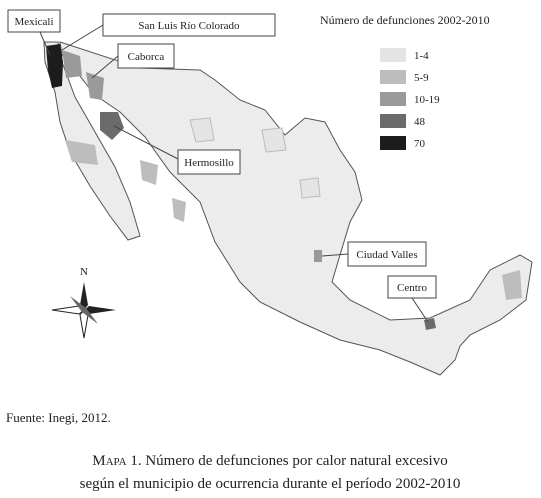 The height and width of the screenshot is (498, 541). Describe the element at coordinates (310, 188) in the screenshot. I see `nuevo-leon-region` at that location.